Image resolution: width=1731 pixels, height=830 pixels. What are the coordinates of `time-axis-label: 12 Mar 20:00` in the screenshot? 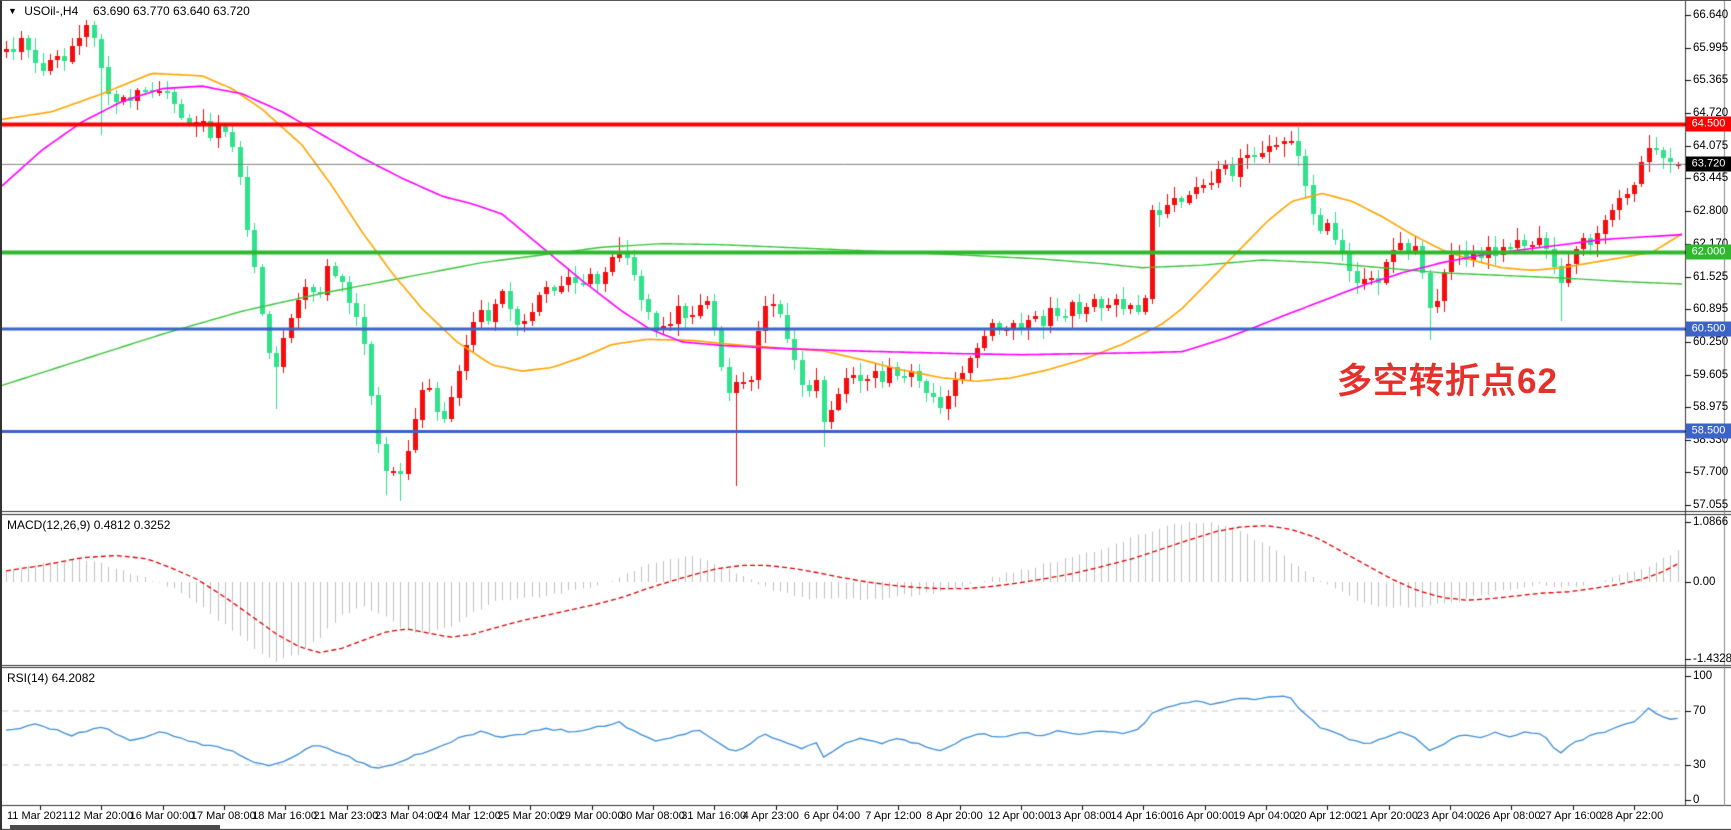 It's located at (101, 816).